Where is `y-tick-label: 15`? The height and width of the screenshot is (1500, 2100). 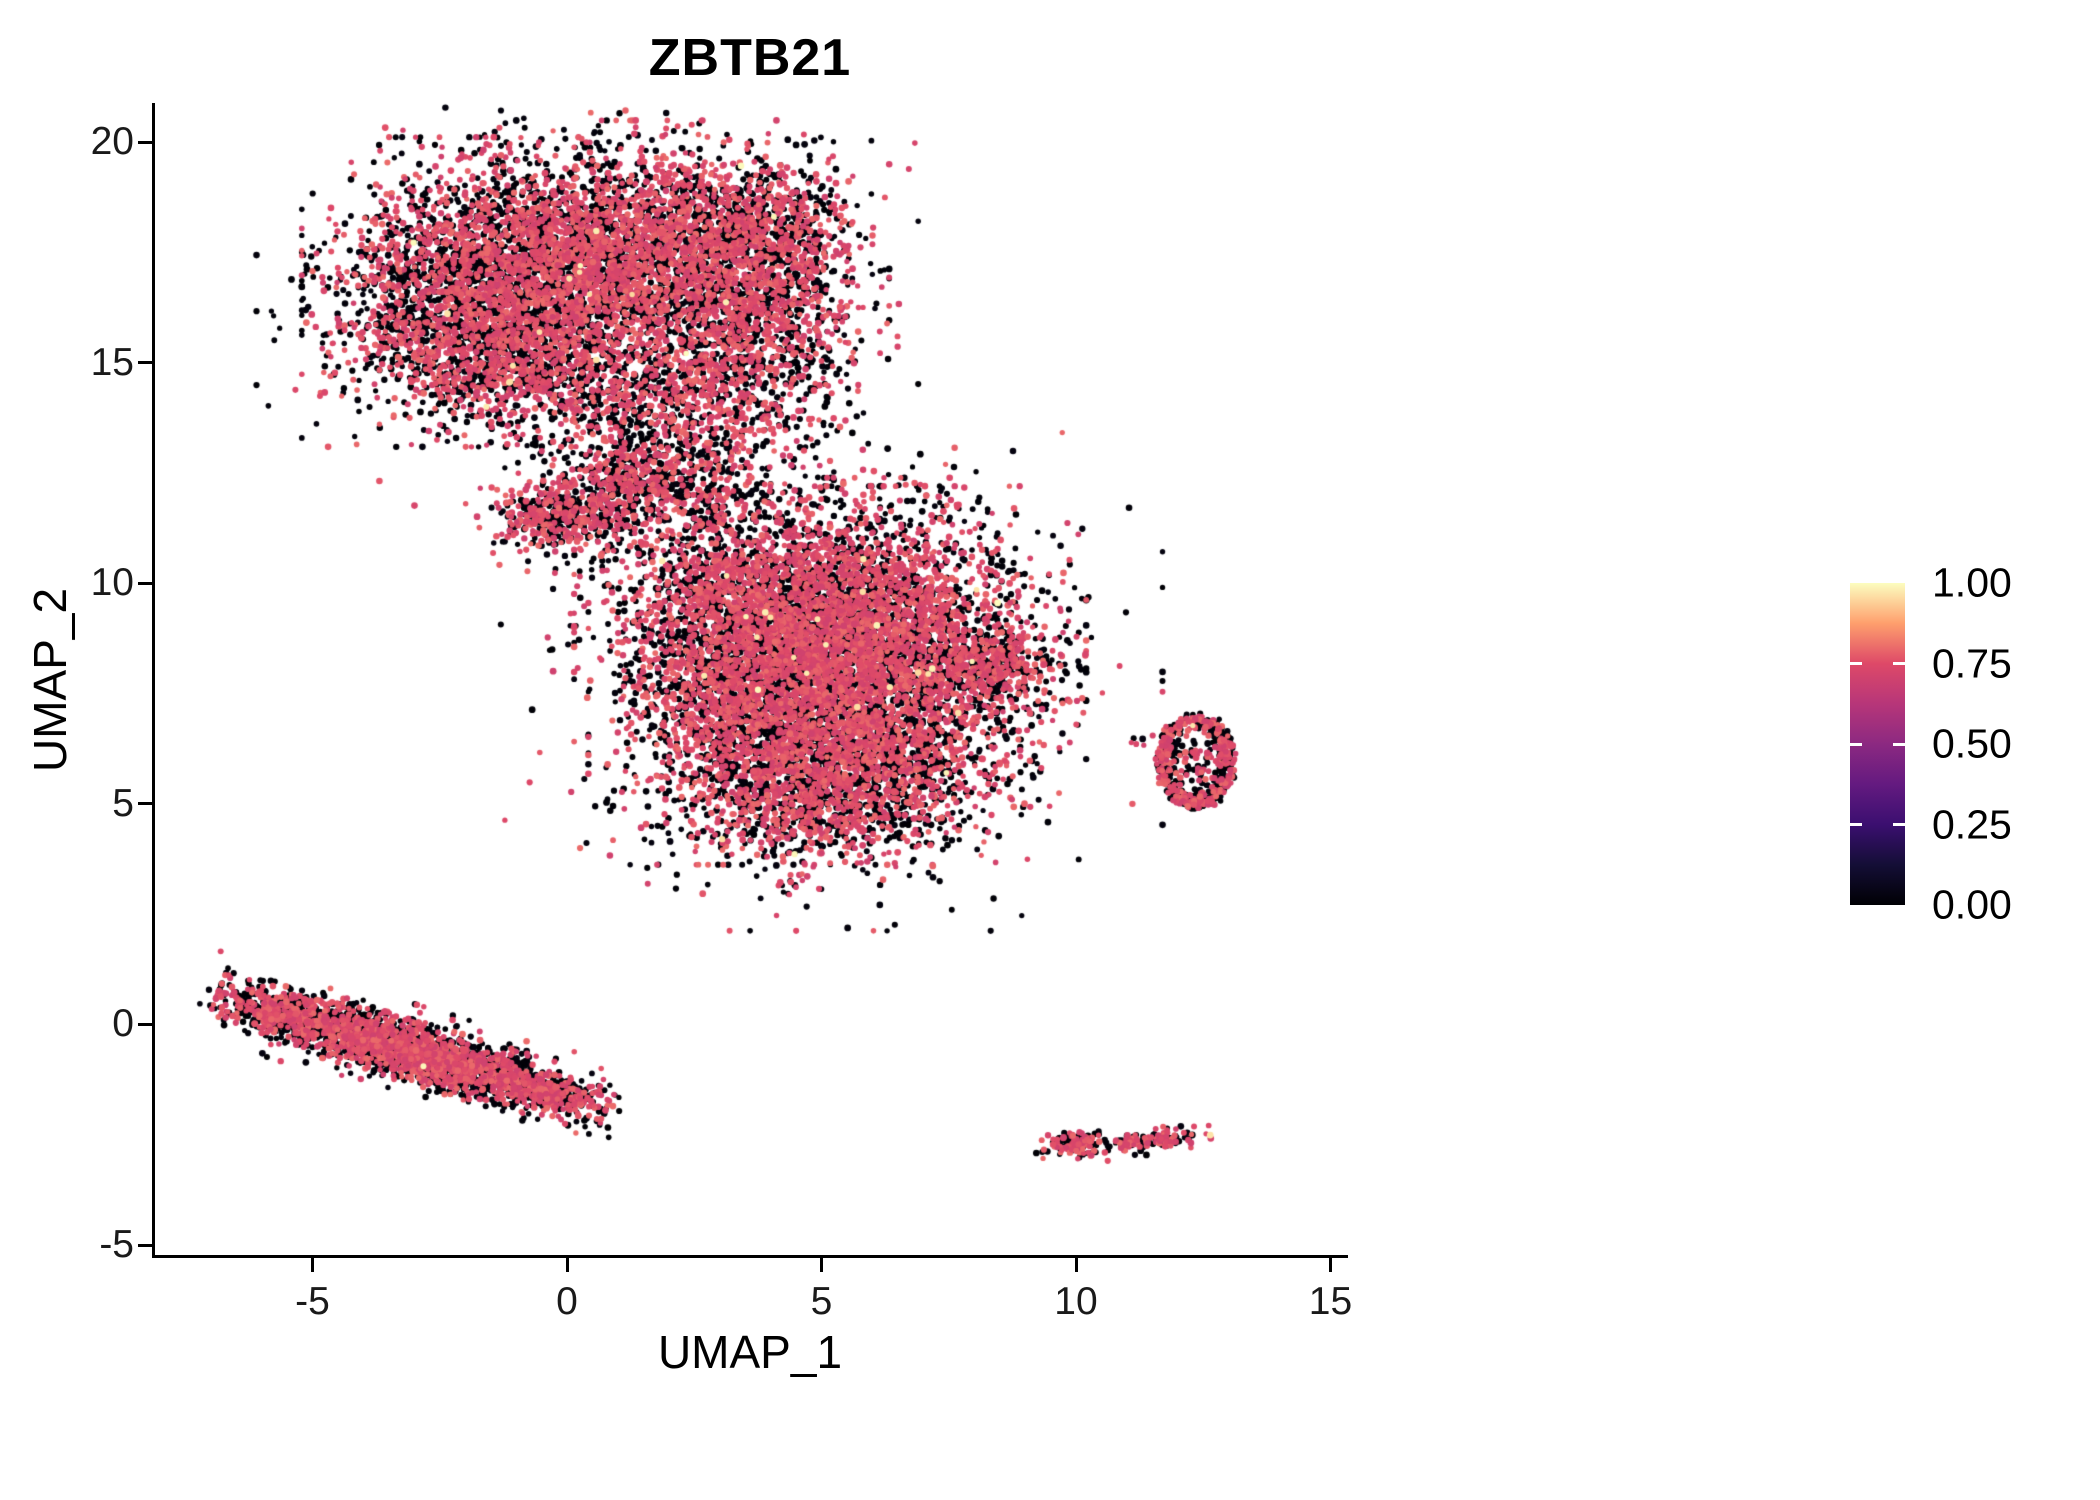 y-tick-label: 15 is located at coordinates (112, 362).